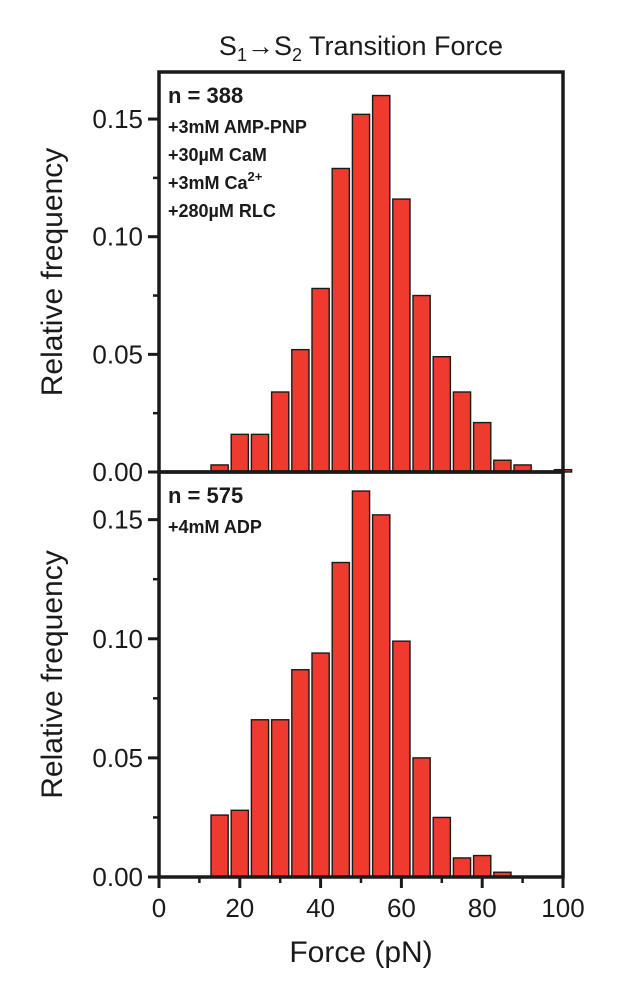 This screenshot has width=617, height=1001. I want to click on x-axis-label: Force (pN), so click(360, 952).